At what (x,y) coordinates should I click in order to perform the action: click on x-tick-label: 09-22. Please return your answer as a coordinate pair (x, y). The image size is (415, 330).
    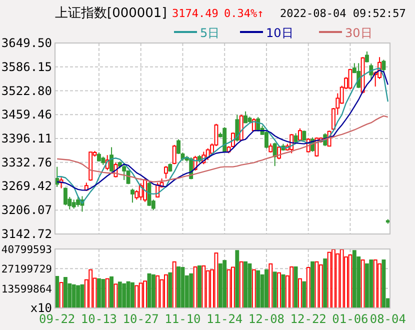
    Looking at the image, I should click on (57, 319).